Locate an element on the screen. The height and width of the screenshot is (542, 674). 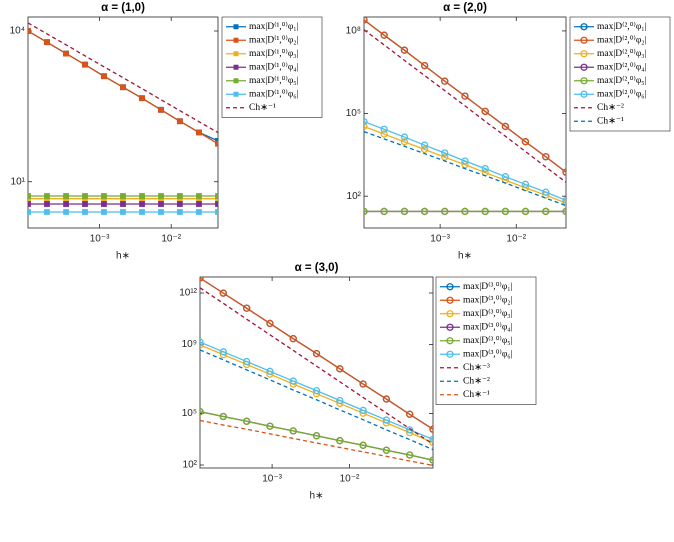
legend-label: max|D⁽¹,⁰⁾φ₅| is located at coordinates (274, 80).